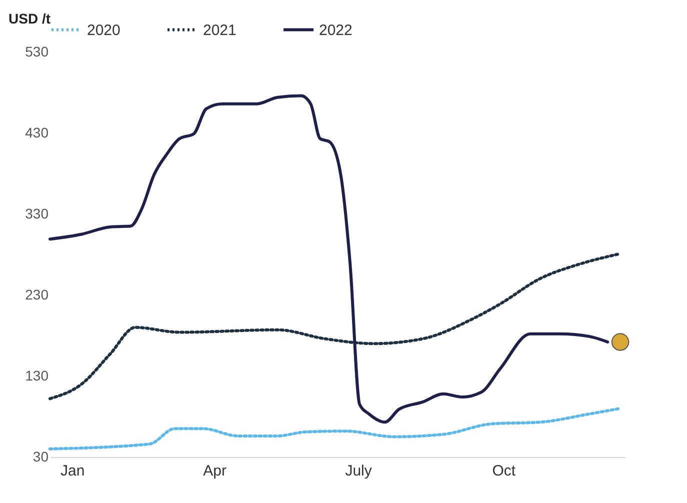 The image size is (687, 503). What do you see at coordinates (72, 471) in the screenshot?
I see `x-tick-label: Jan` at bounding box center [72, 471].